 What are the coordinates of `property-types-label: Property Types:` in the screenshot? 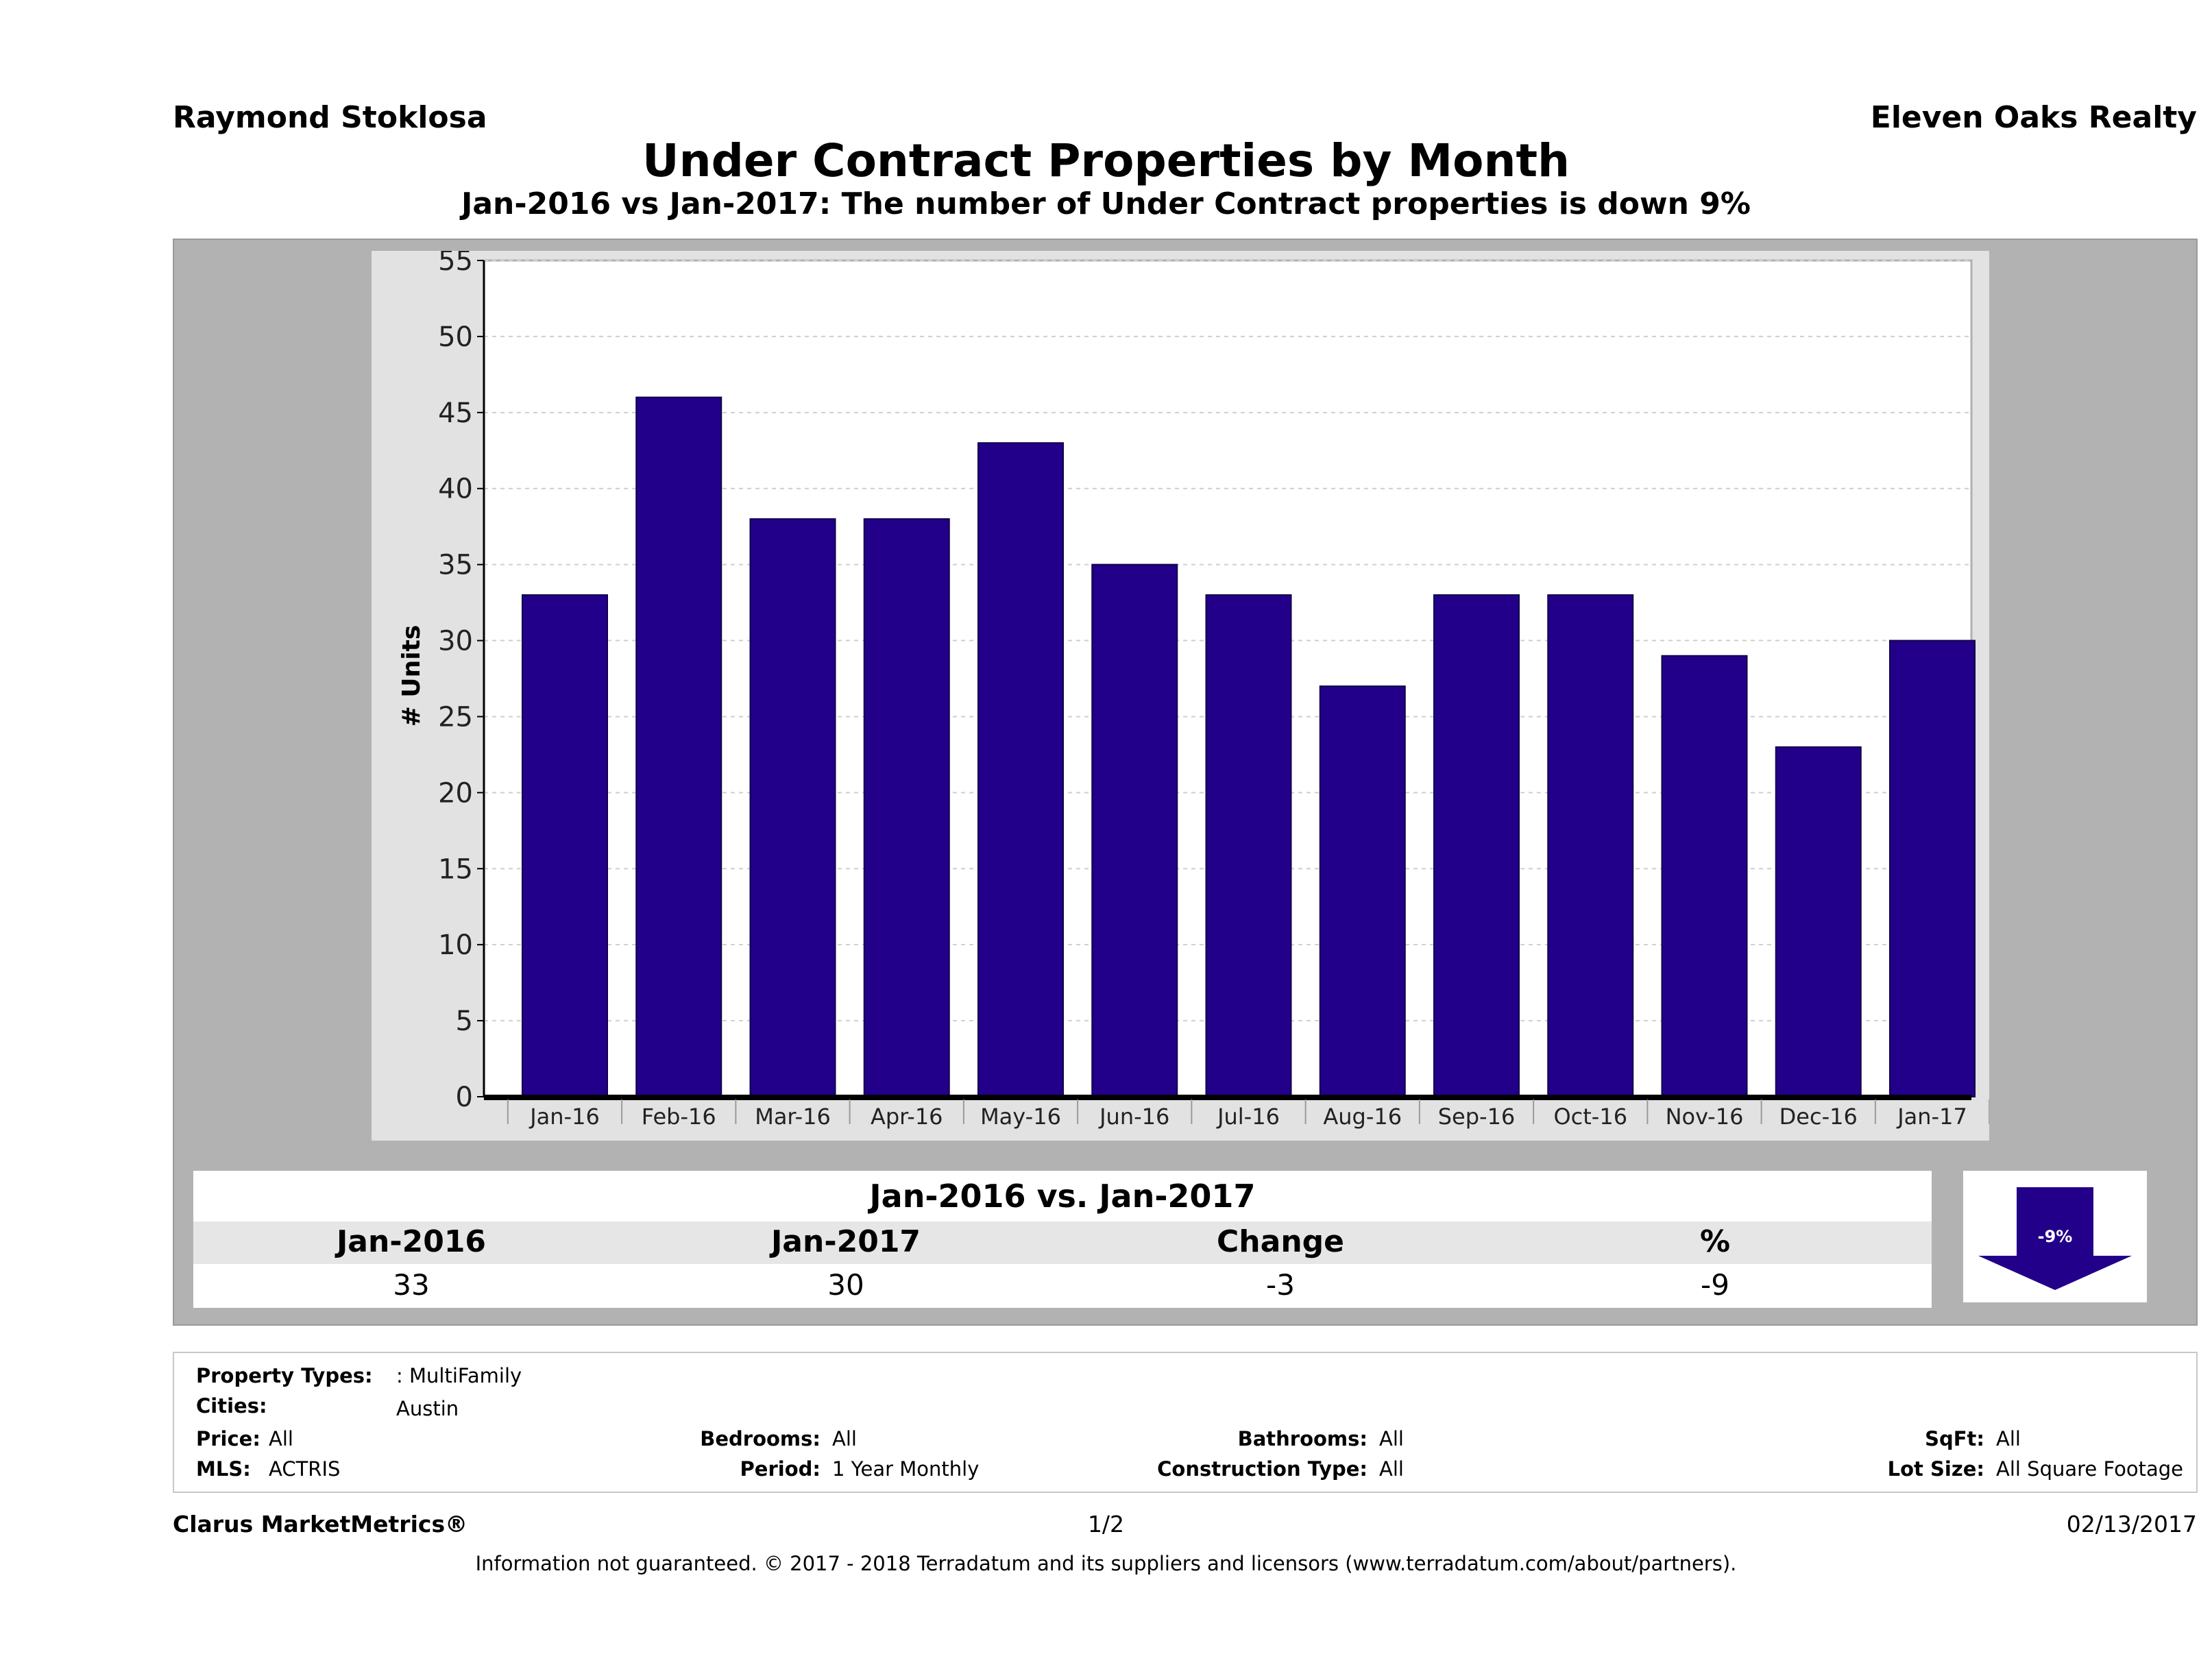 It's located at (284, 1375).